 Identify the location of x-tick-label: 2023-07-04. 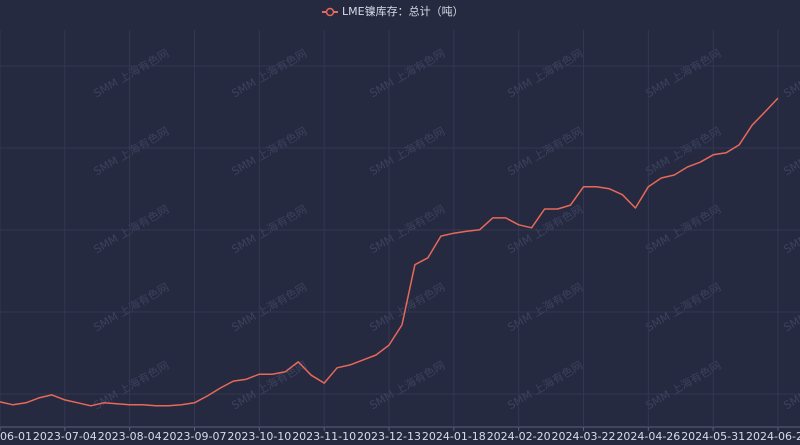
(65, 436).